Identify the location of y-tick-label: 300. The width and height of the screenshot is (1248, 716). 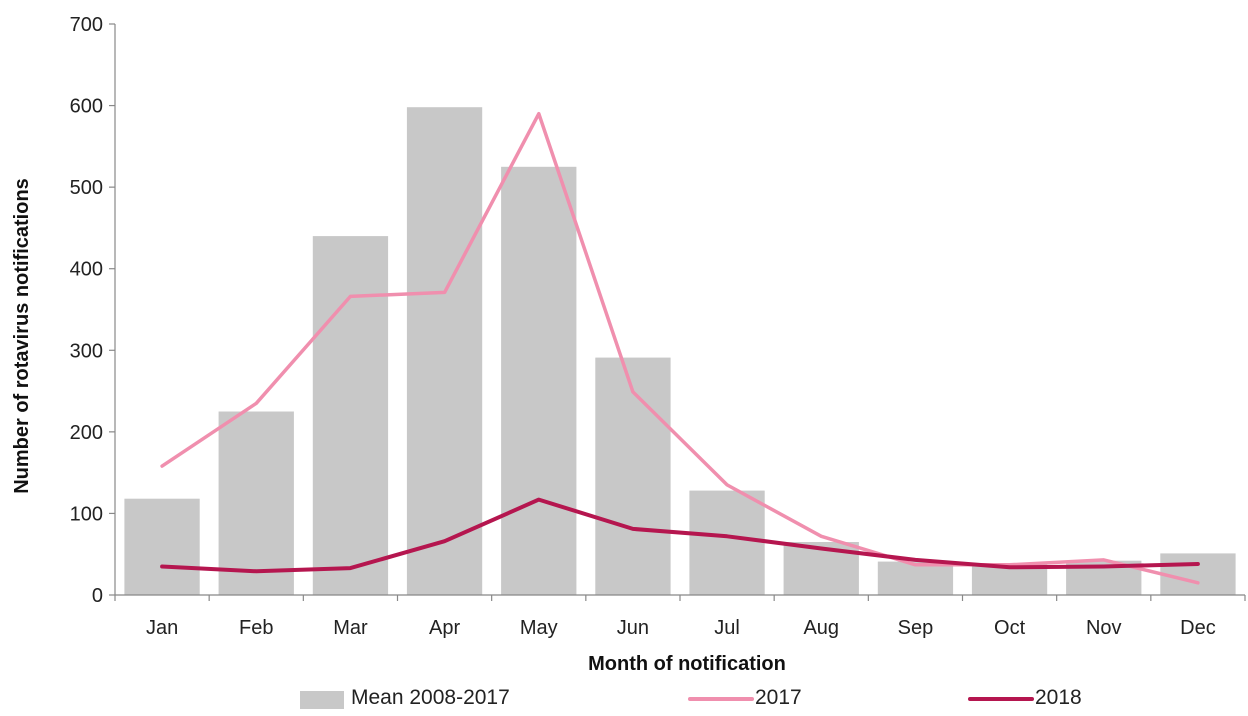
(86, 351).